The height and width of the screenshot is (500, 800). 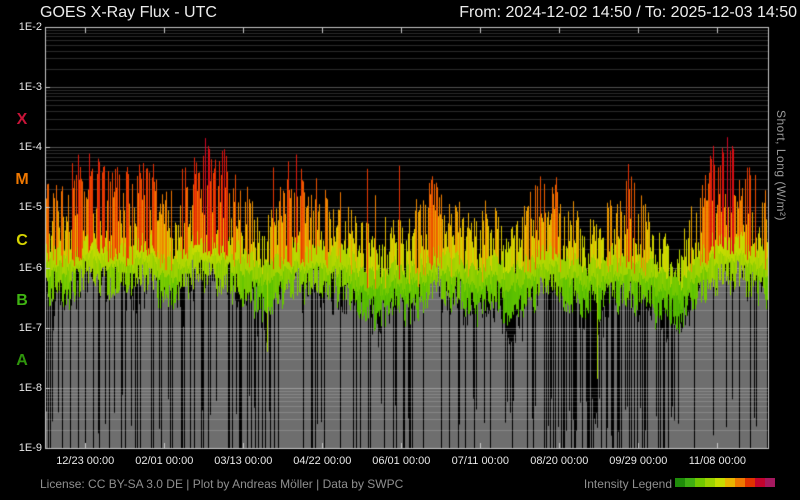 I want to click on intensity-legend-label: Intensity Legend, so click(x=627, y=484).